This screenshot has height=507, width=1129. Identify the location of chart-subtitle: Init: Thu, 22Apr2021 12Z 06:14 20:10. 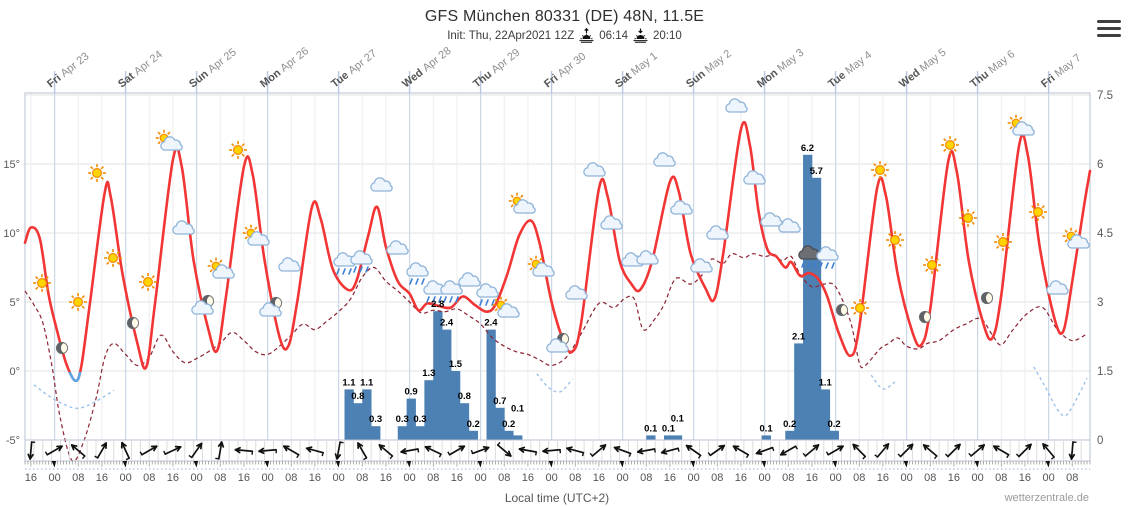
(564, 35).